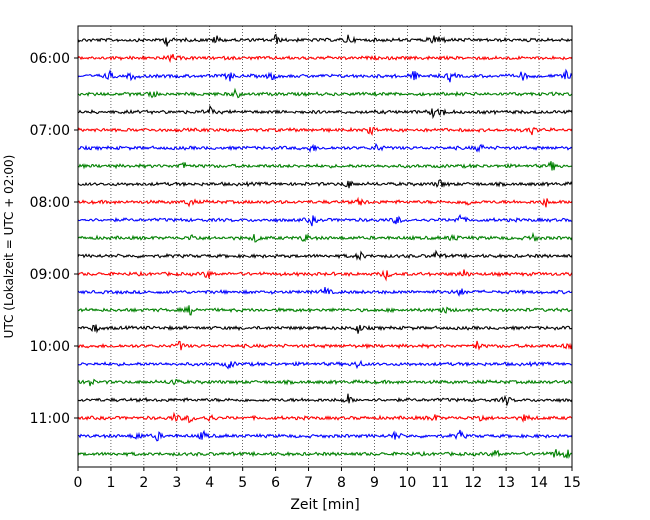  What do you see at coordinates (325, 454) in the screenshot?
I see `trace-11:30` at bounding box center [325, 454].